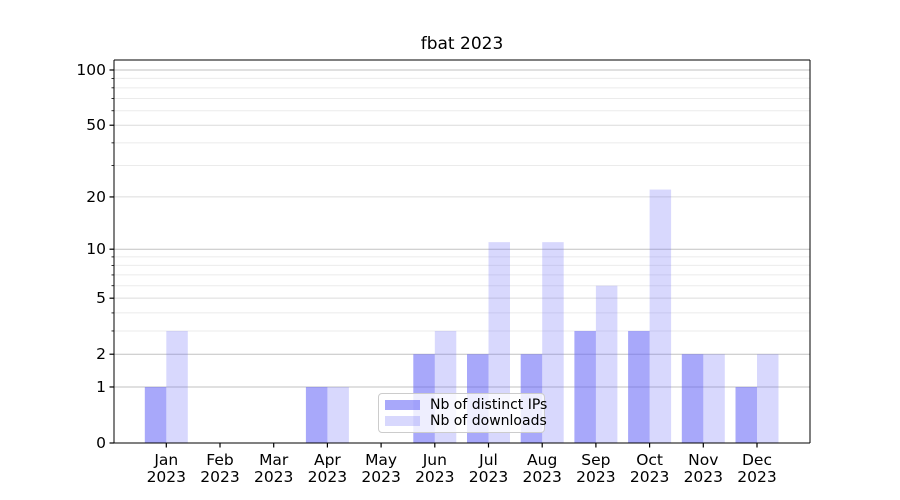 This screenshot has width=900, height=500. Describe the element at coordinates (757, 468) in the screenshot. I see `x-tick-label: Dec 2023` at that location.